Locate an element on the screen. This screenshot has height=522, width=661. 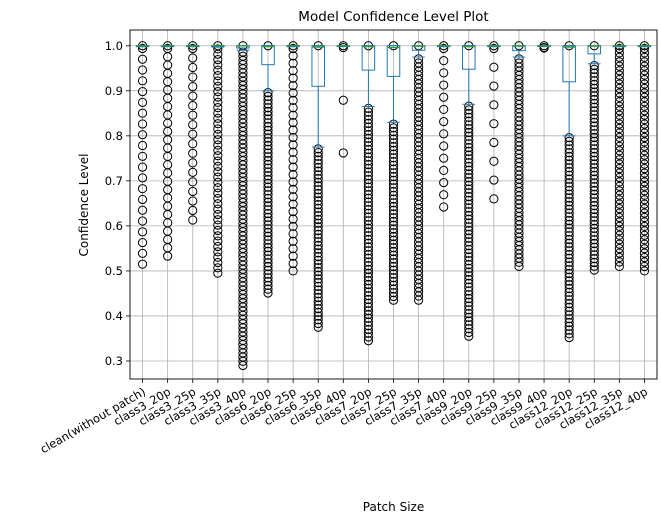
box-class12_25p is located at coordinates (594, 158).